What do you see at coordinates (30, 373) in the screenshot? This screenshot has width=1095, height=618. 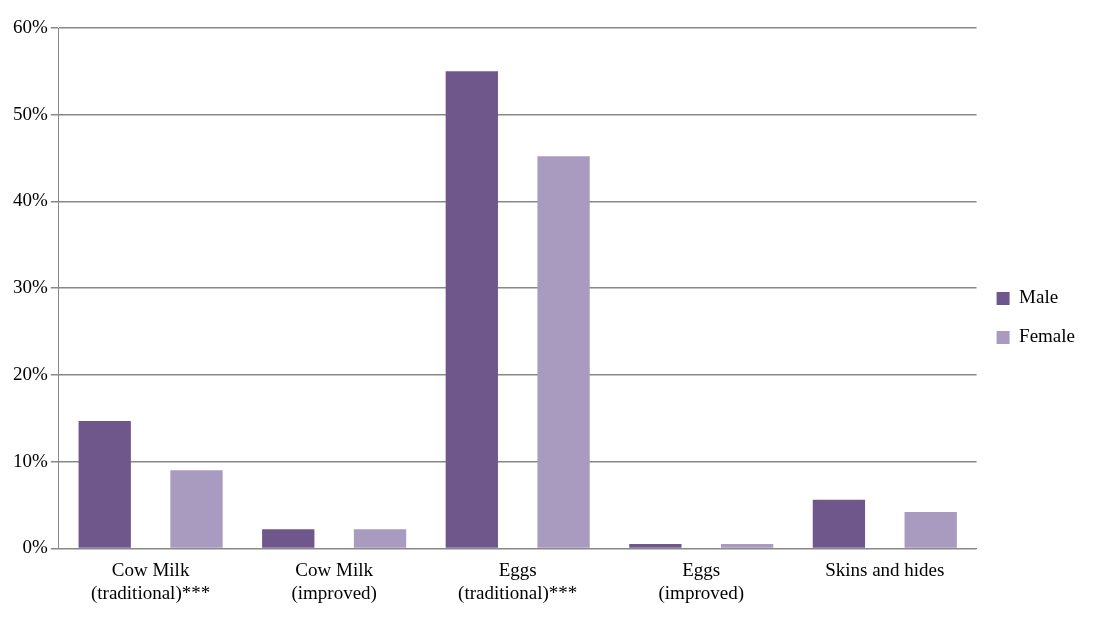 I see `y-tick-label: 20%` at bounding box center [30, 373].